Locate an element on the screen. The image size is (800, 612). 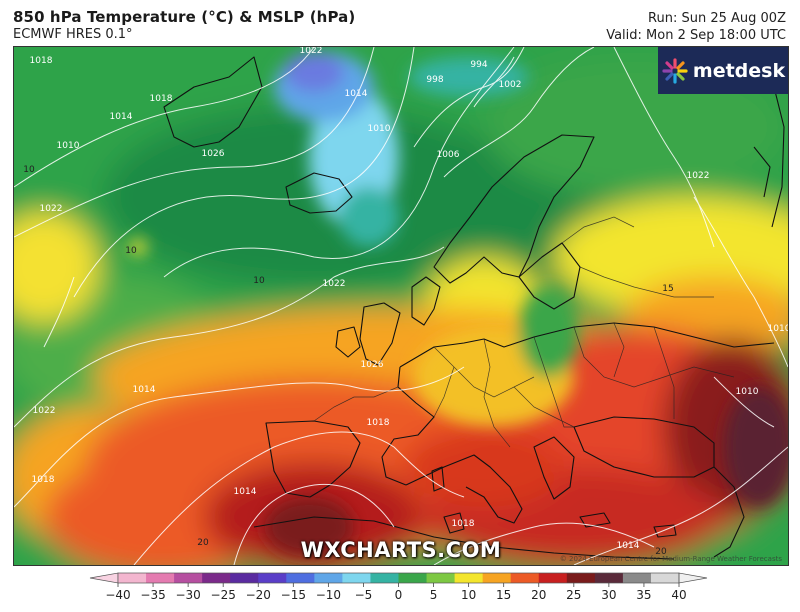
wxcharts-watermark: WXCHARTS.COM is located at coordinates (401, 550).